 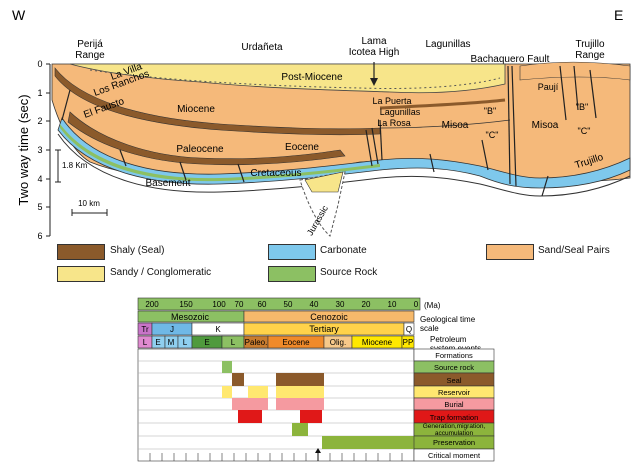 I want to click on period-j-label: J, so click(x=172, y=329).